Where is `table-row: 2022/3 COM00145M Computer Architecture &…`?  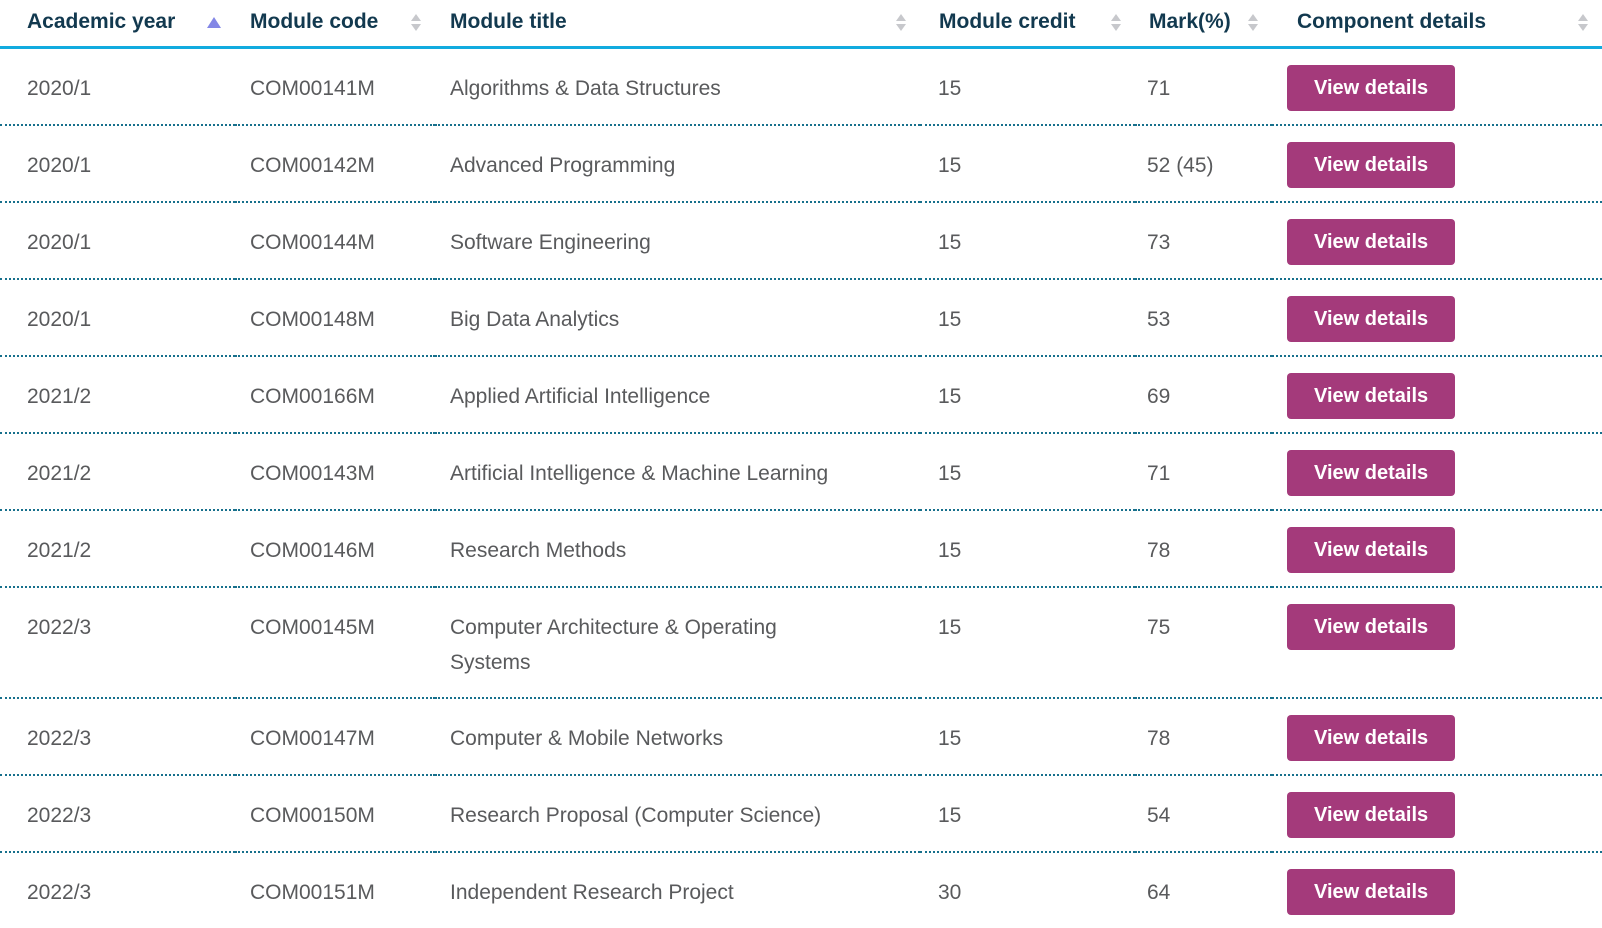 table-row: 2022/3 COM00145M Computer Architecture &… is located at coordinates (801, 643).